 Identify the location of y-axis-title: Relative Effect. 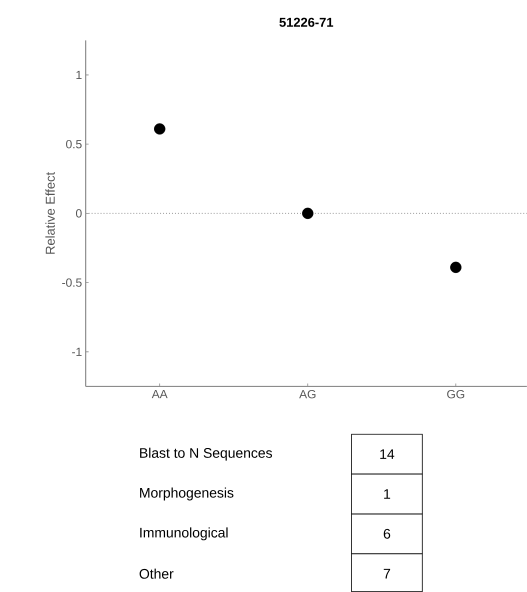
(50, 213).